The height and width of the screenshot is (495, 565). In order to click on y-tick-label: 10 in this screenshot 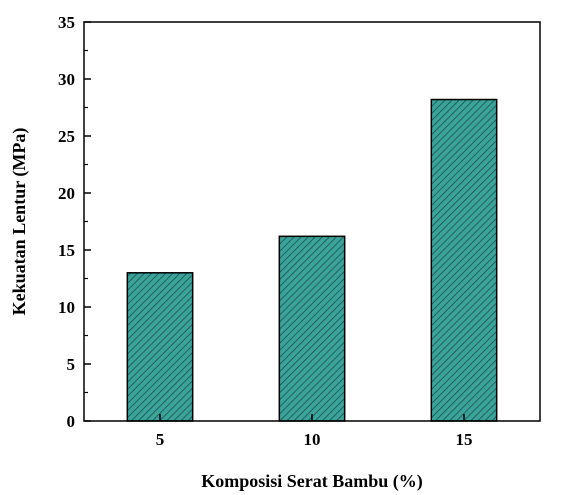, I will do `click(66, 307)`.